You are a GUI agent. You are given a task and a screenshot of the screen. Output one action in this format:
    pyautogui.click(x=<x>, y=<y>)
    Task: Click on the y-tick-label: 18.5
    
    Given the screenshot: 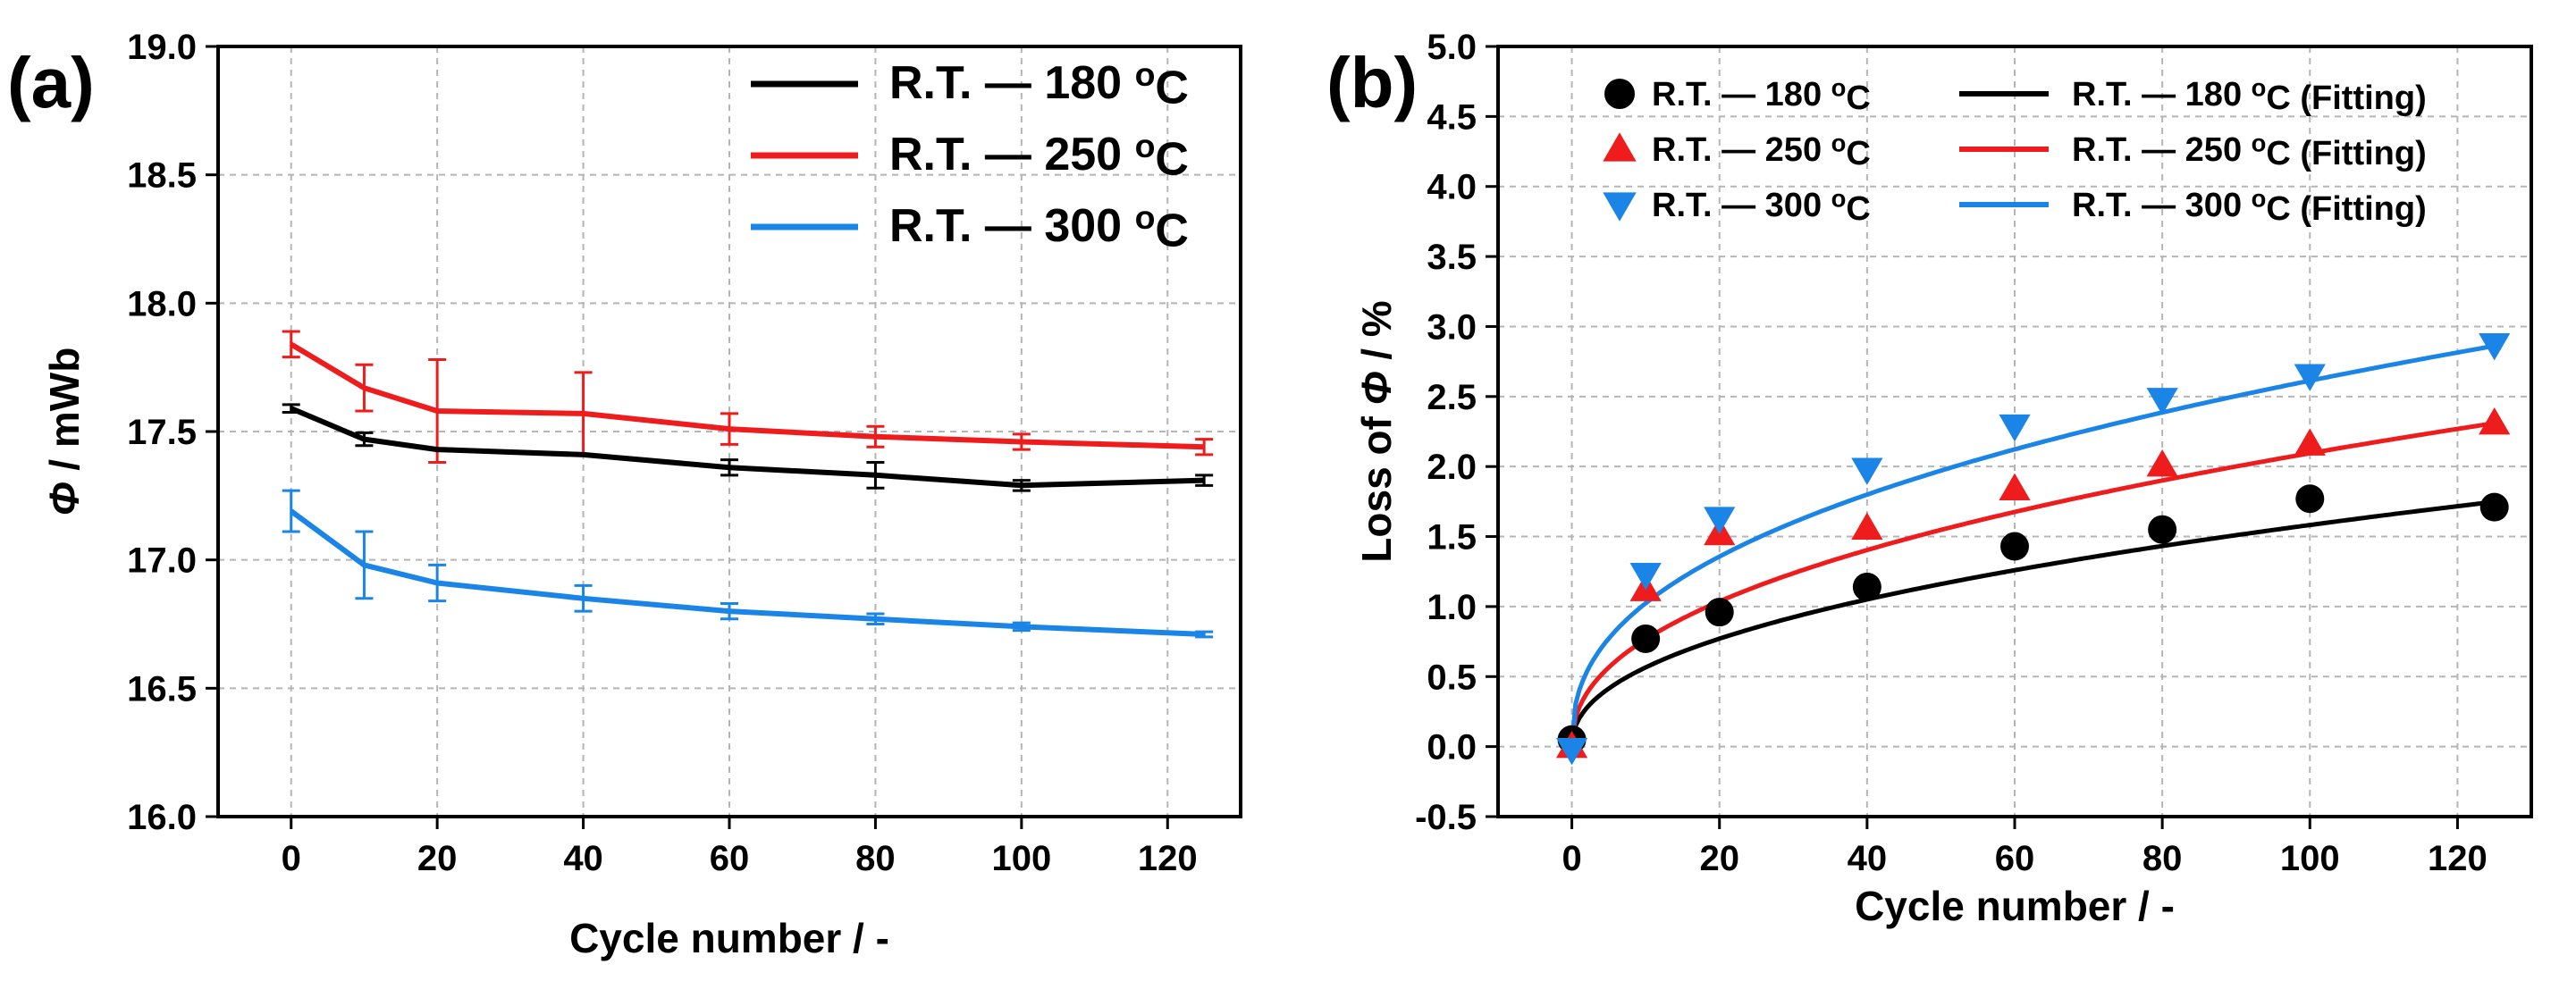 What is the action you would take?
    pyautogui.click(x=162, y=176)
    